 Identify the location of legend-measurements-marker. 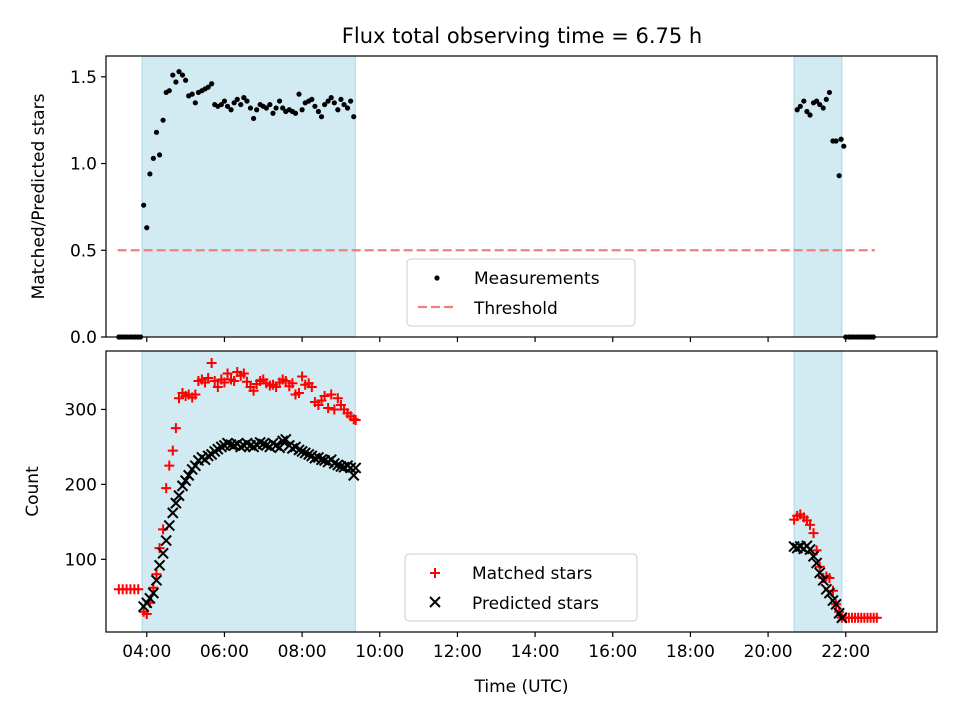
(437, 278).